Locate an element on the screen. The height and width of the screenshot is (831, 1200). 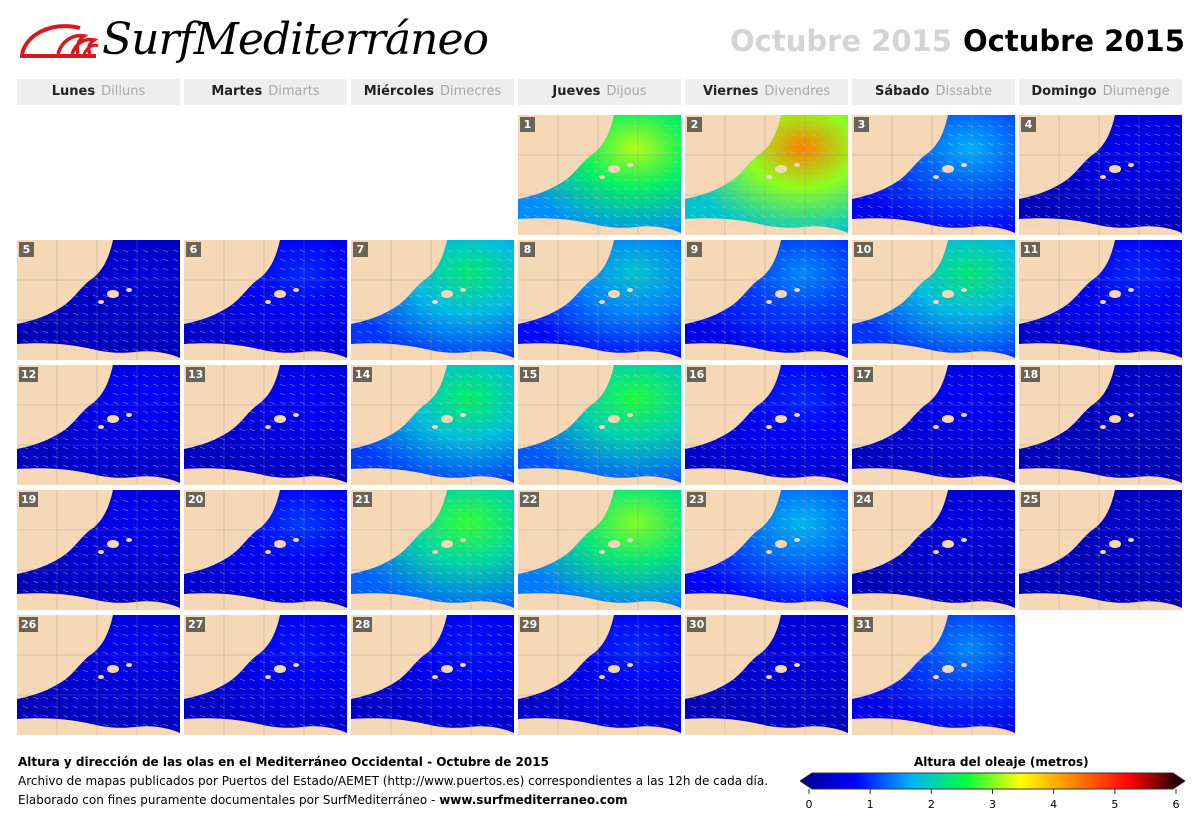
day-map-tile: 4 is located at coordinates (1100, 175).